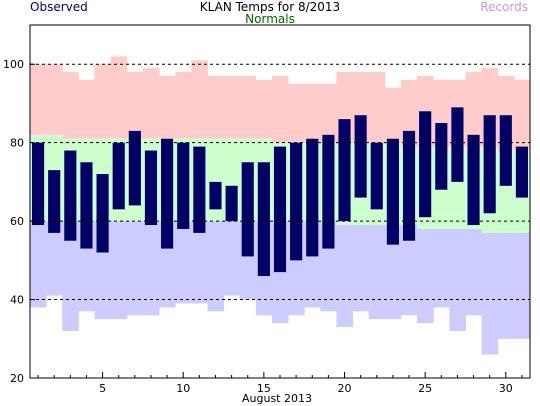  I want to click on legend-observed: Observed, so click(59, 7).